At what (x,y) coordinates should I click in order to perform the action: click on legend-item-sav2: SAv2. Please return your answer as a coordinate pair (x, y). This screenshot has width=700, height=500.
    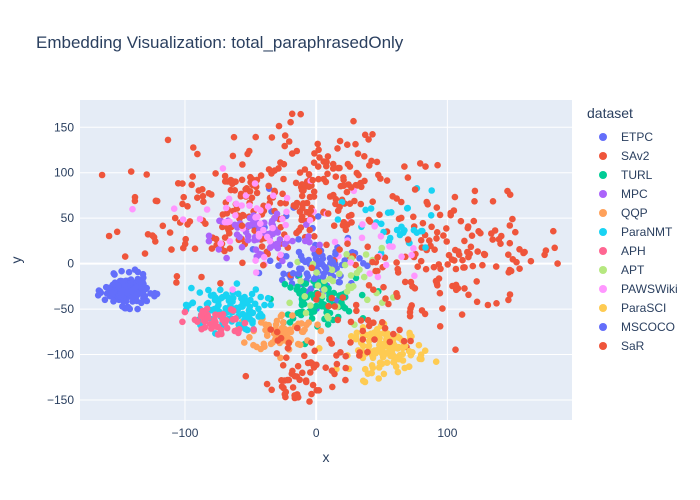
    Looking at the image, I should click on (632, 155).